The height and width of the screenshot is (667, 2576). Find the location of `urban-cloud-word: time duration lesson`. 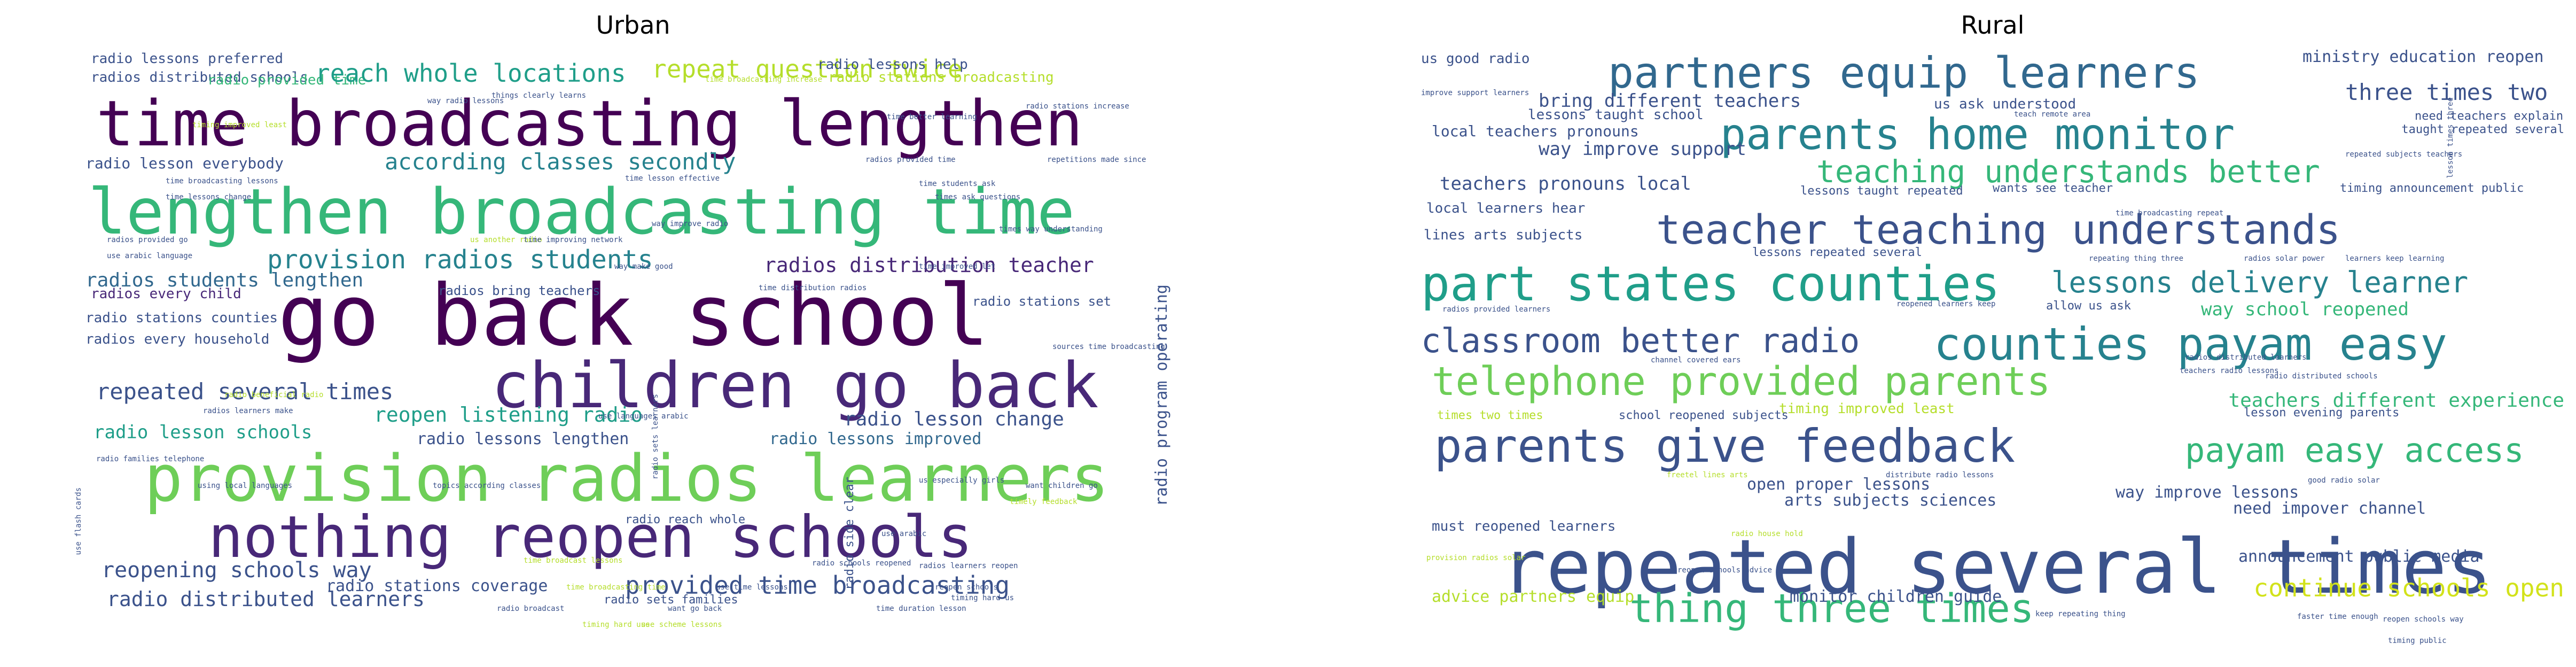

urban-cloud-word: time duration lesson is located at coordinates (921, 608).